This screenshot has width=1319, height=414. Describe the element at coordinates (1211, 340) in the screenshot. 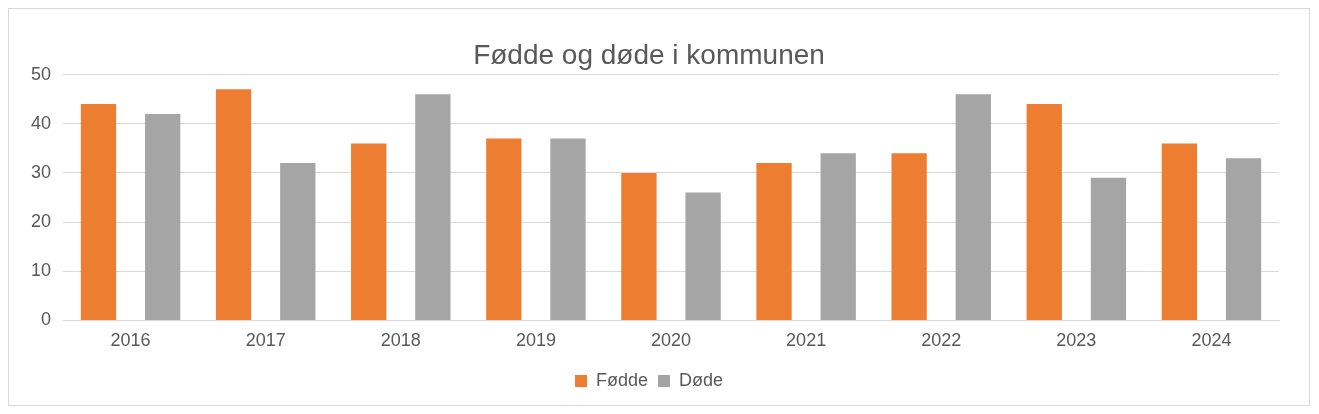

I see `x-tick-label: 2024` at that location.